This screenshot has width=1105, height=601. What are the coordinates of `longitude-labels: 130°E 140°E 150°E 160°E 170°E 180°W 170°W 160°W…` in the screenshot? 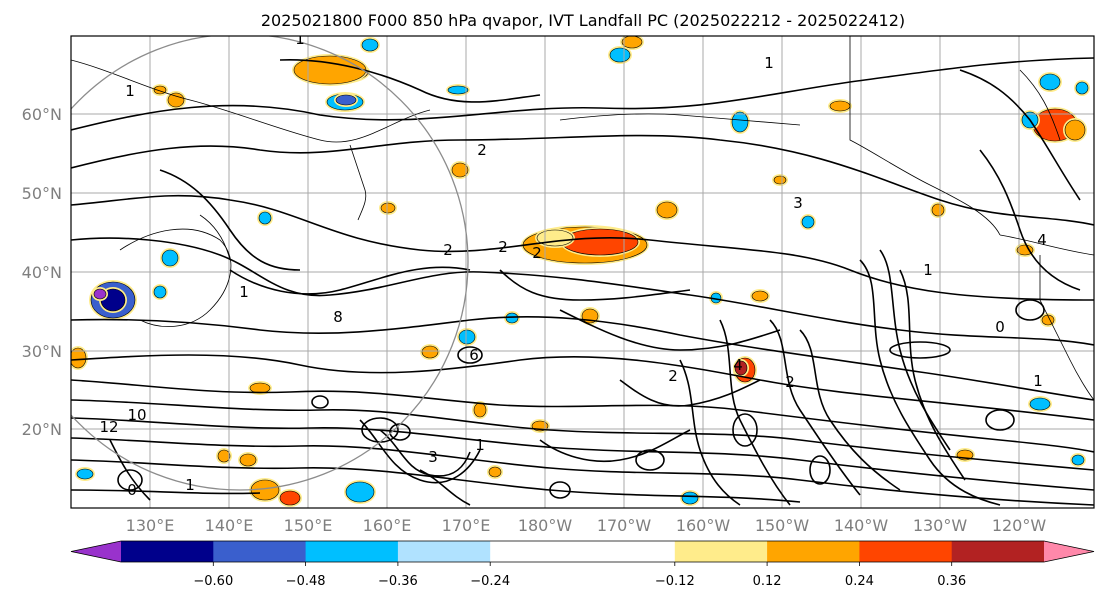 It's located at (586, 525).